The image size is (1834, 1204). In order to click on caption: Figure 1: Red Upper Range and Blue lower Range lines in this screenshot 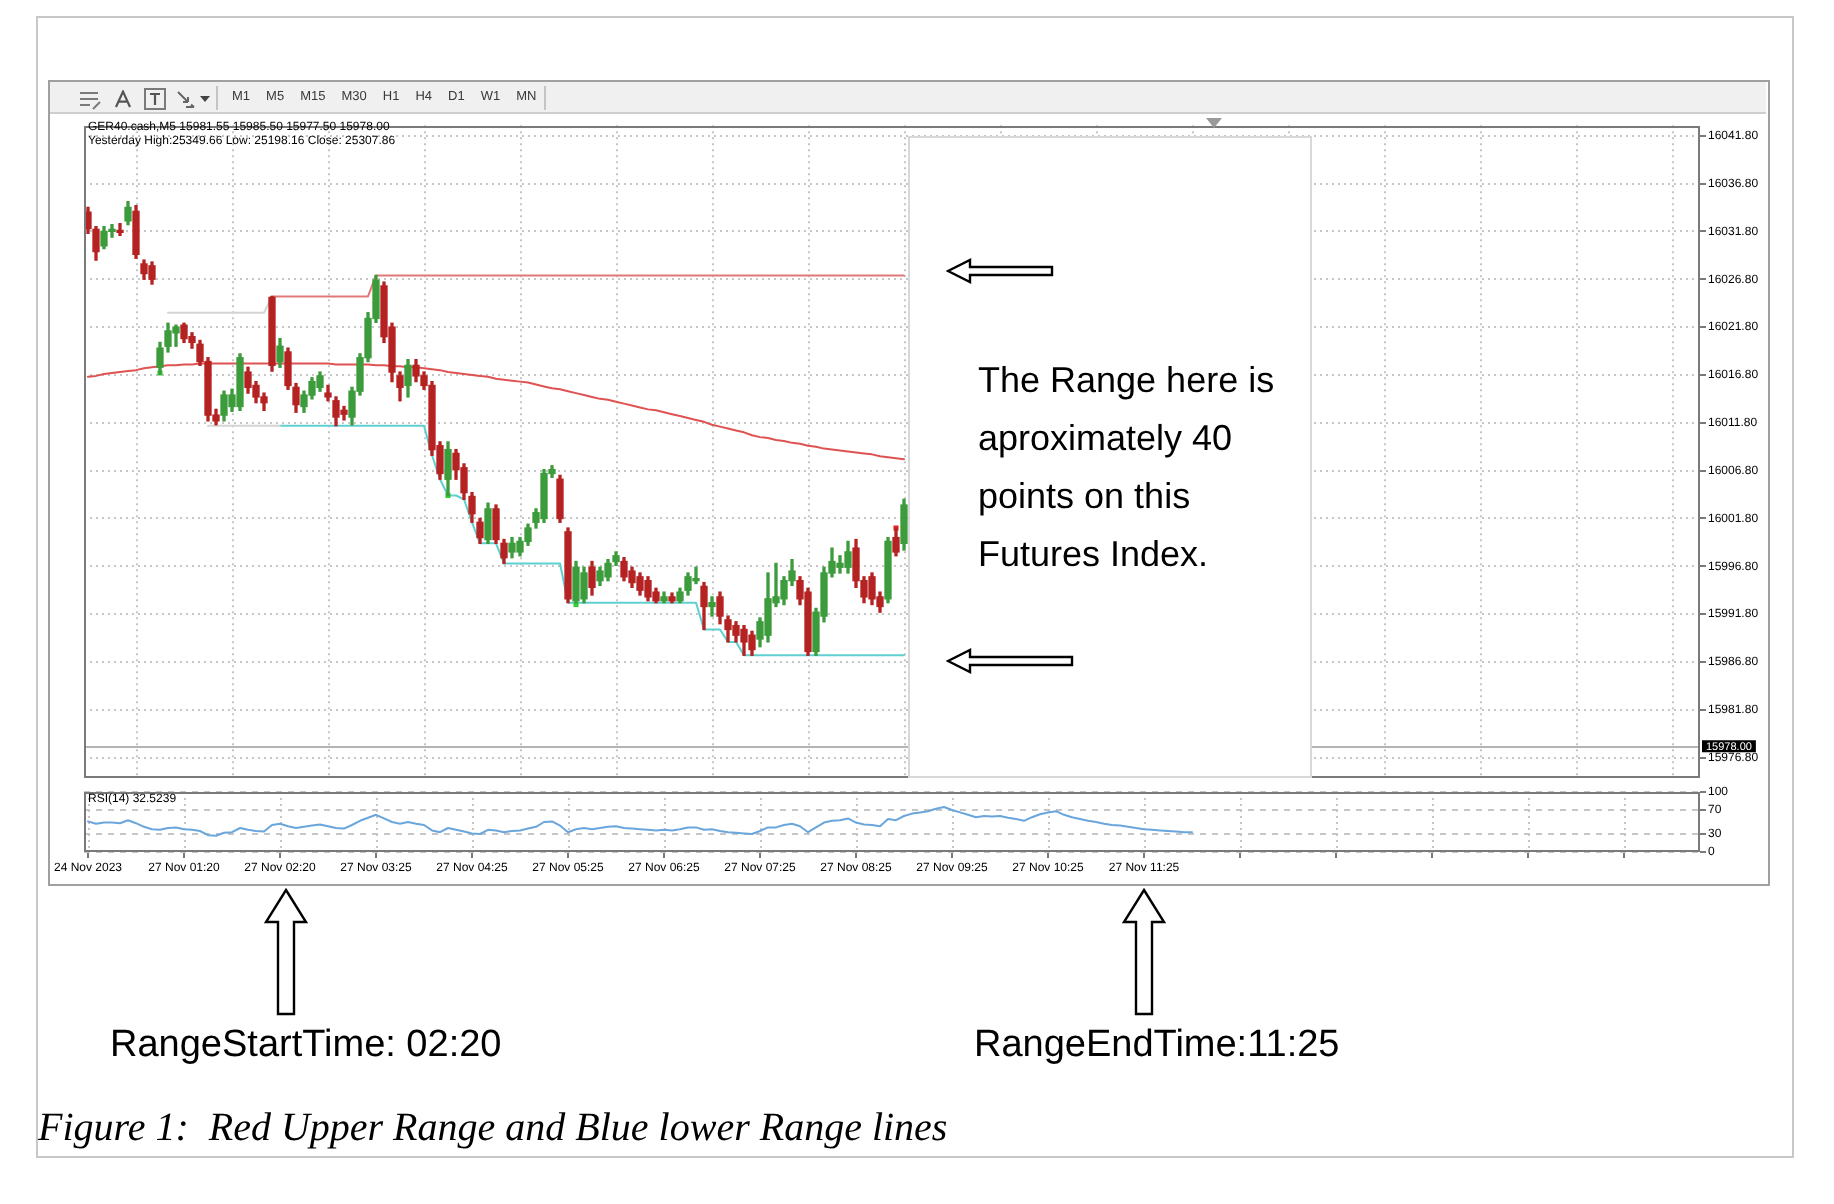, I will do `click(493, 1129)`.